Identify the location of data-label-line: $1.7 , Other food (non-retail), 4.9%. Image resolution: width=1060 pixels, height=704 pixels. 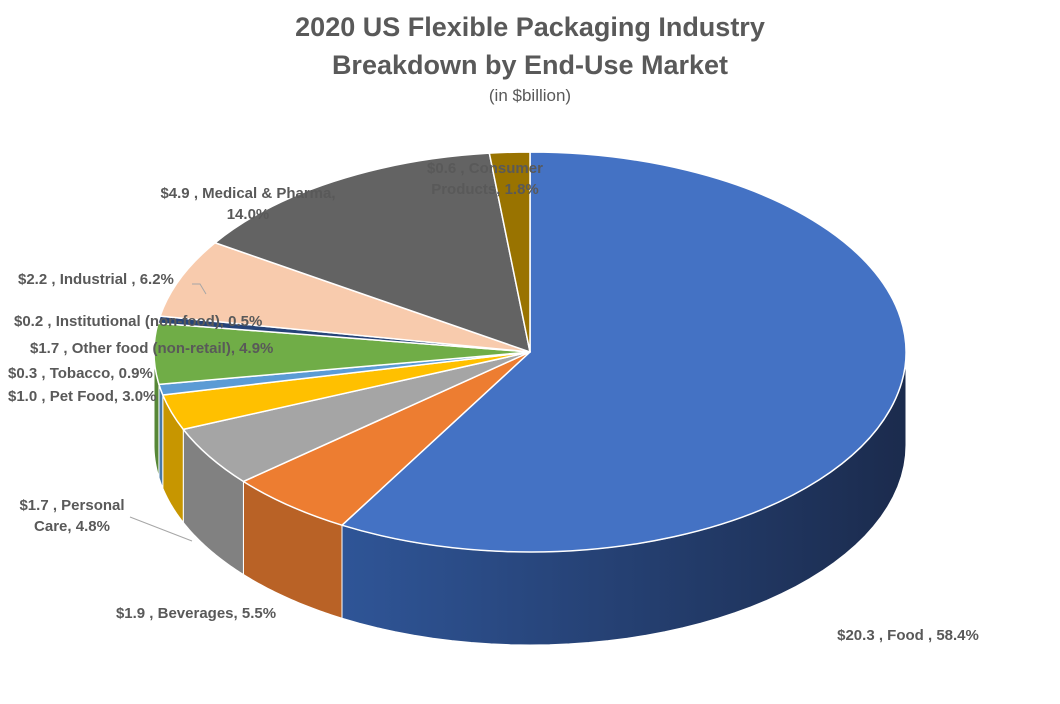
(151, 348).